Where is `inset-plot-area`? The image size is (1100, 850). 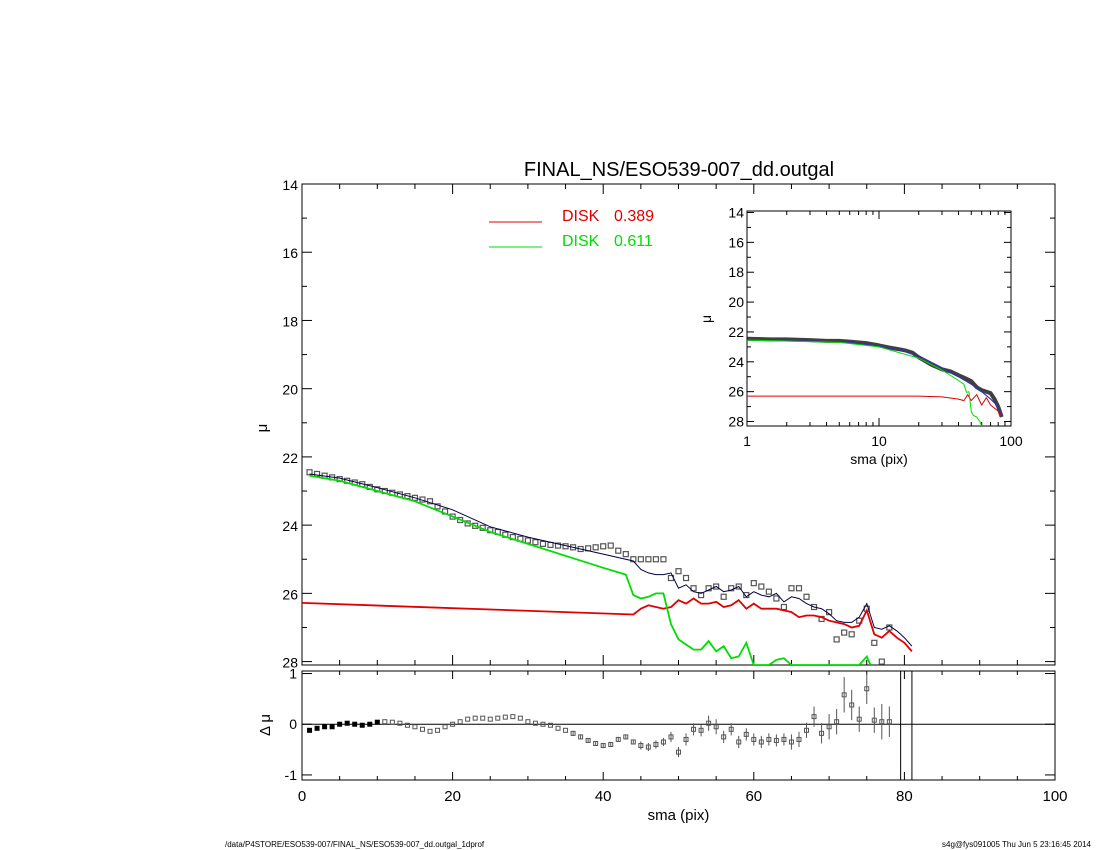 inset-plot-area is located at coordinates (875, 381).